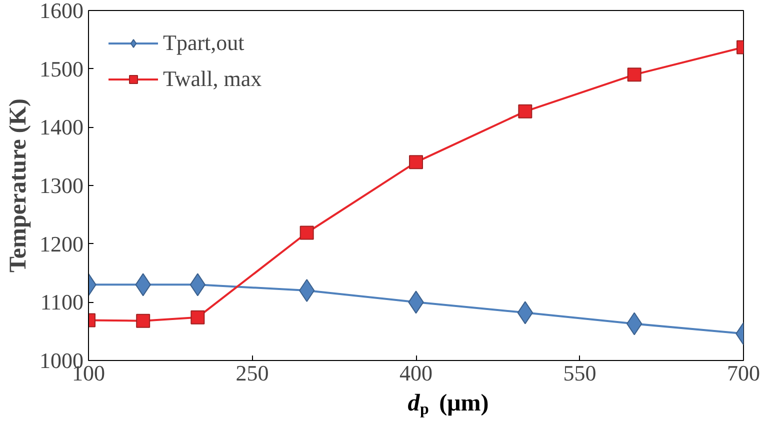 This screenshot has height=425, width=768. I want to click on x-tick-label: 400, so click(416, 373).